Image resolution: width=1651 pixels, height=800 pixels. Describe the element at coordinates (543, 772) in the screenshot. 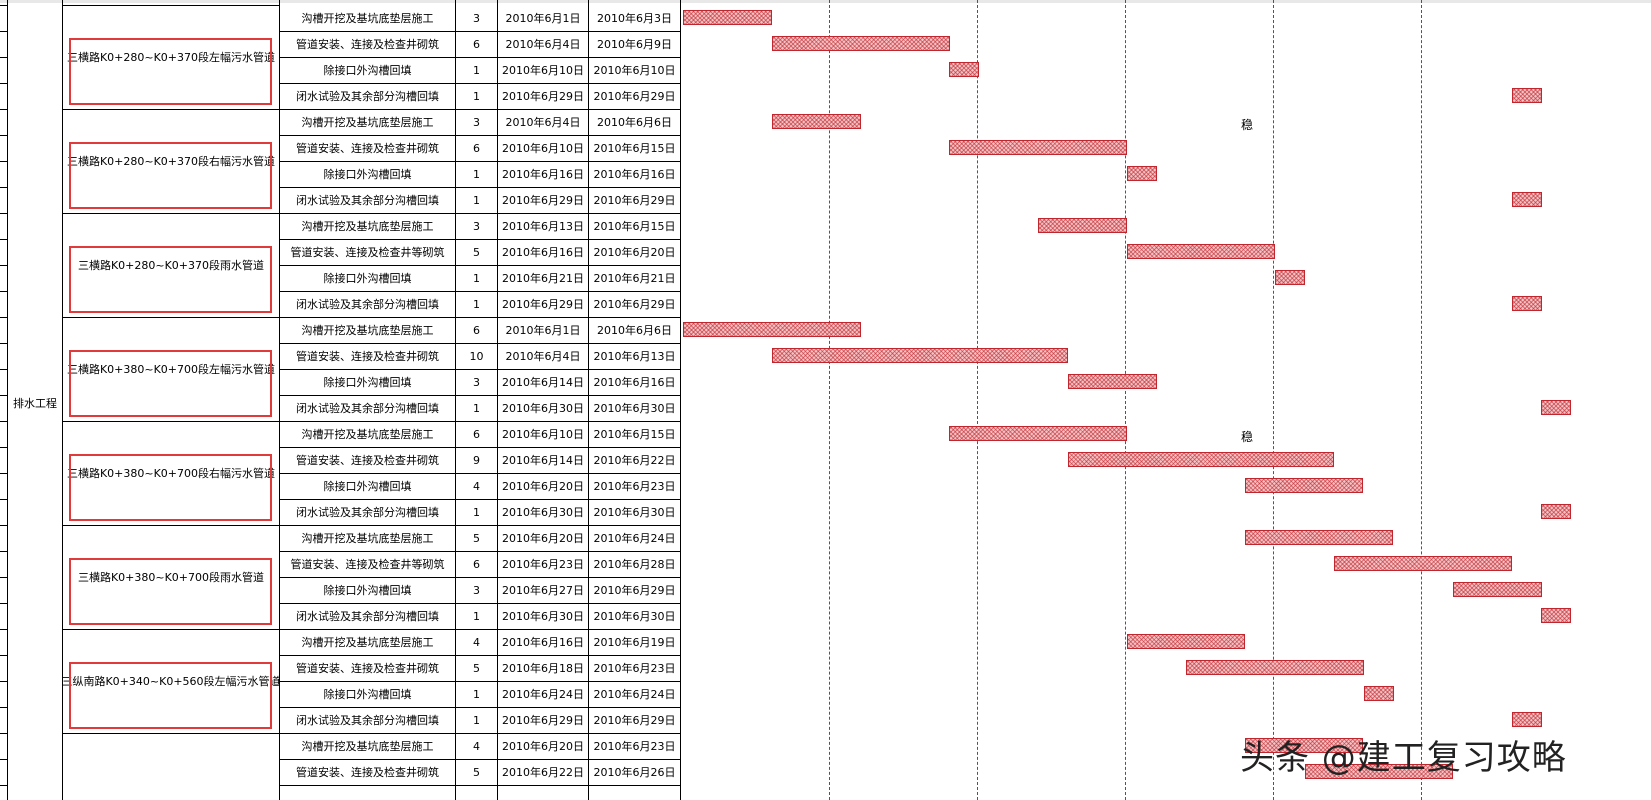

I see `start-date-cell: 2010年6月22日` at that location.